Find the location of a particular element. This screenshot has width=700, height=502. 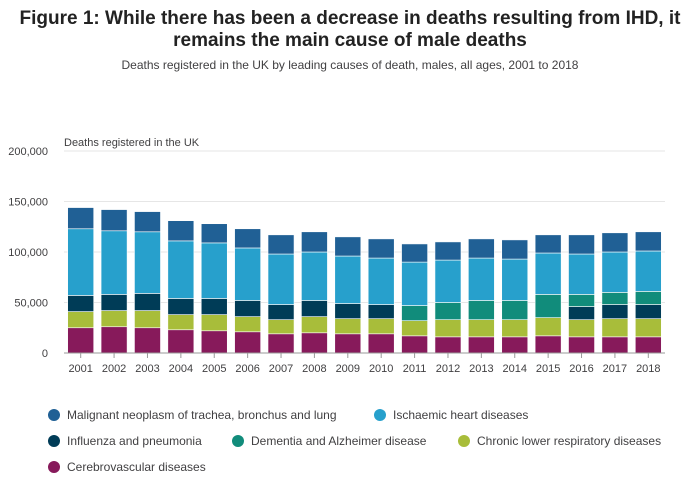

bar-stack-2002 is located at coordinates (114, 281).